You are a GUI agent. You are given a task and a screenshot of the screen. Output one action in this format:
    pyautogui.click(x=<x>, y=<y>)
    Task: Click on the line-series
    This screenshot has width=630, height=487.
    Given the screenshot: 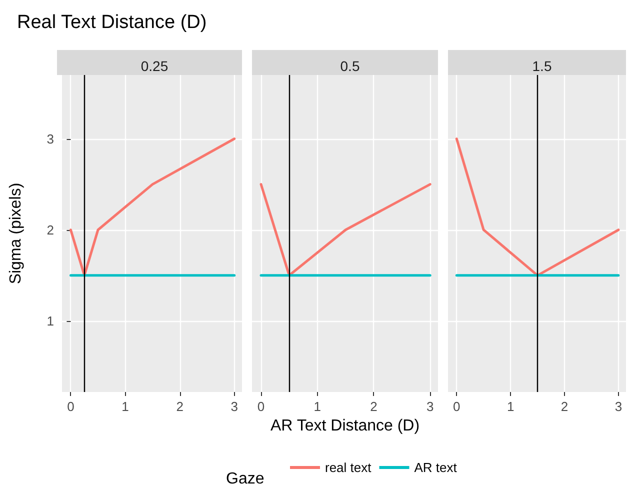 What is the action you would take?
    pyautogui.click(x=152, y=207)
    